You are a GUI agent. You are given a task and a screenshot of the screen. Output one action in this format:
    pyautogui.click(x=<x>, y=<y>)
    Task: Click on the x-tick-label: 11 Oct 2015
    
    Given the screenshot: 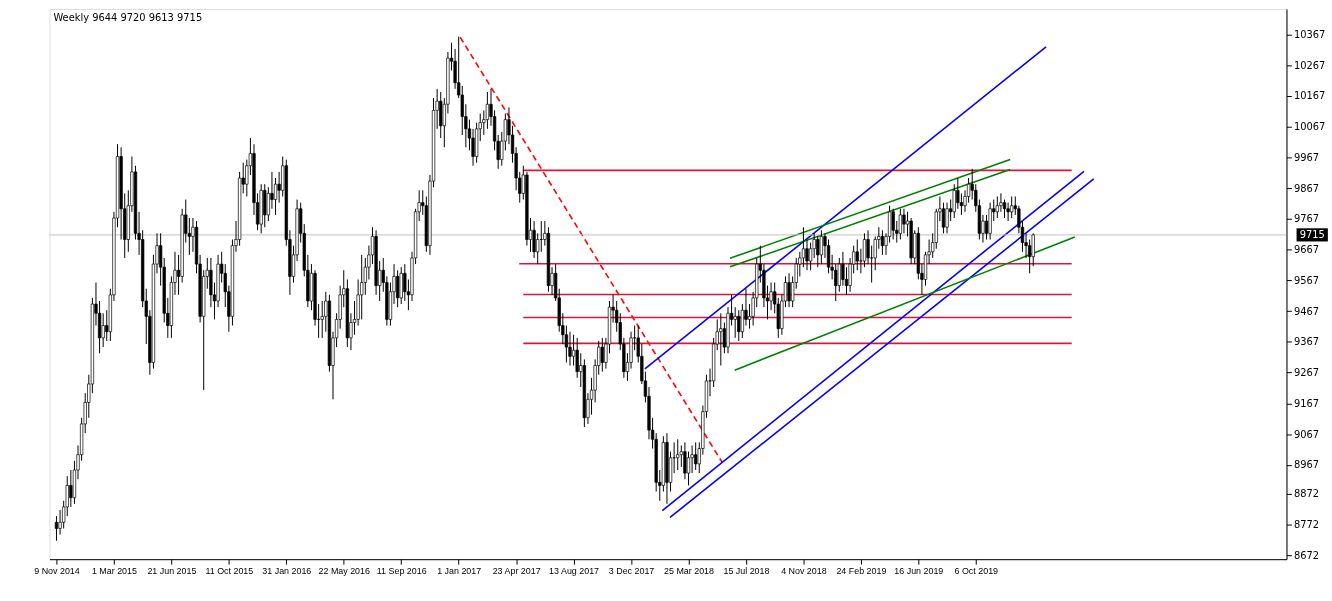 What is the action you would take?
    pyautogui.click(x=229, y=570)
    